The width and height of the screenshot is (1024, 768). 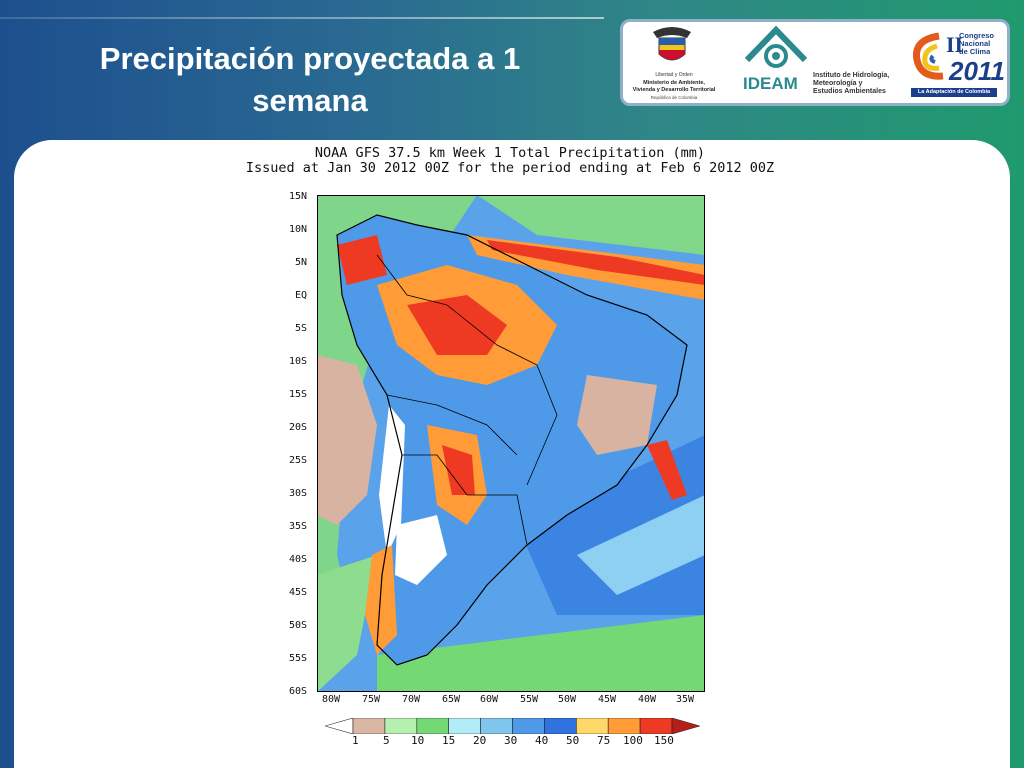 I want to click on atlantic-storm-band, so click(x=667, y=470).